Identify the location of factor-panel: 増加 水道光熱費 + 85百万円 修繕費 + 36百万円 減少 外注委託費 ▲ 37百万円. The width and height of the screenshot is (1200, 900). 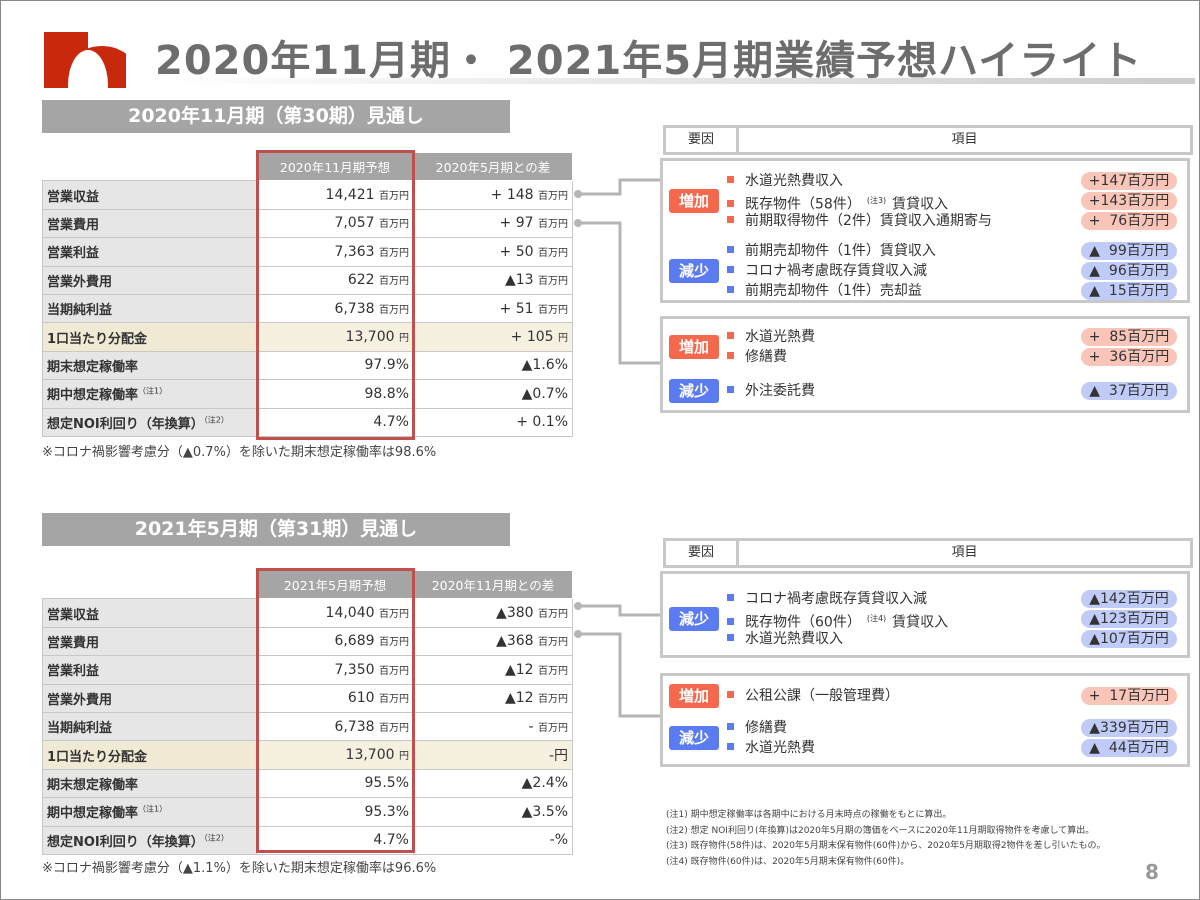
(925, 364).